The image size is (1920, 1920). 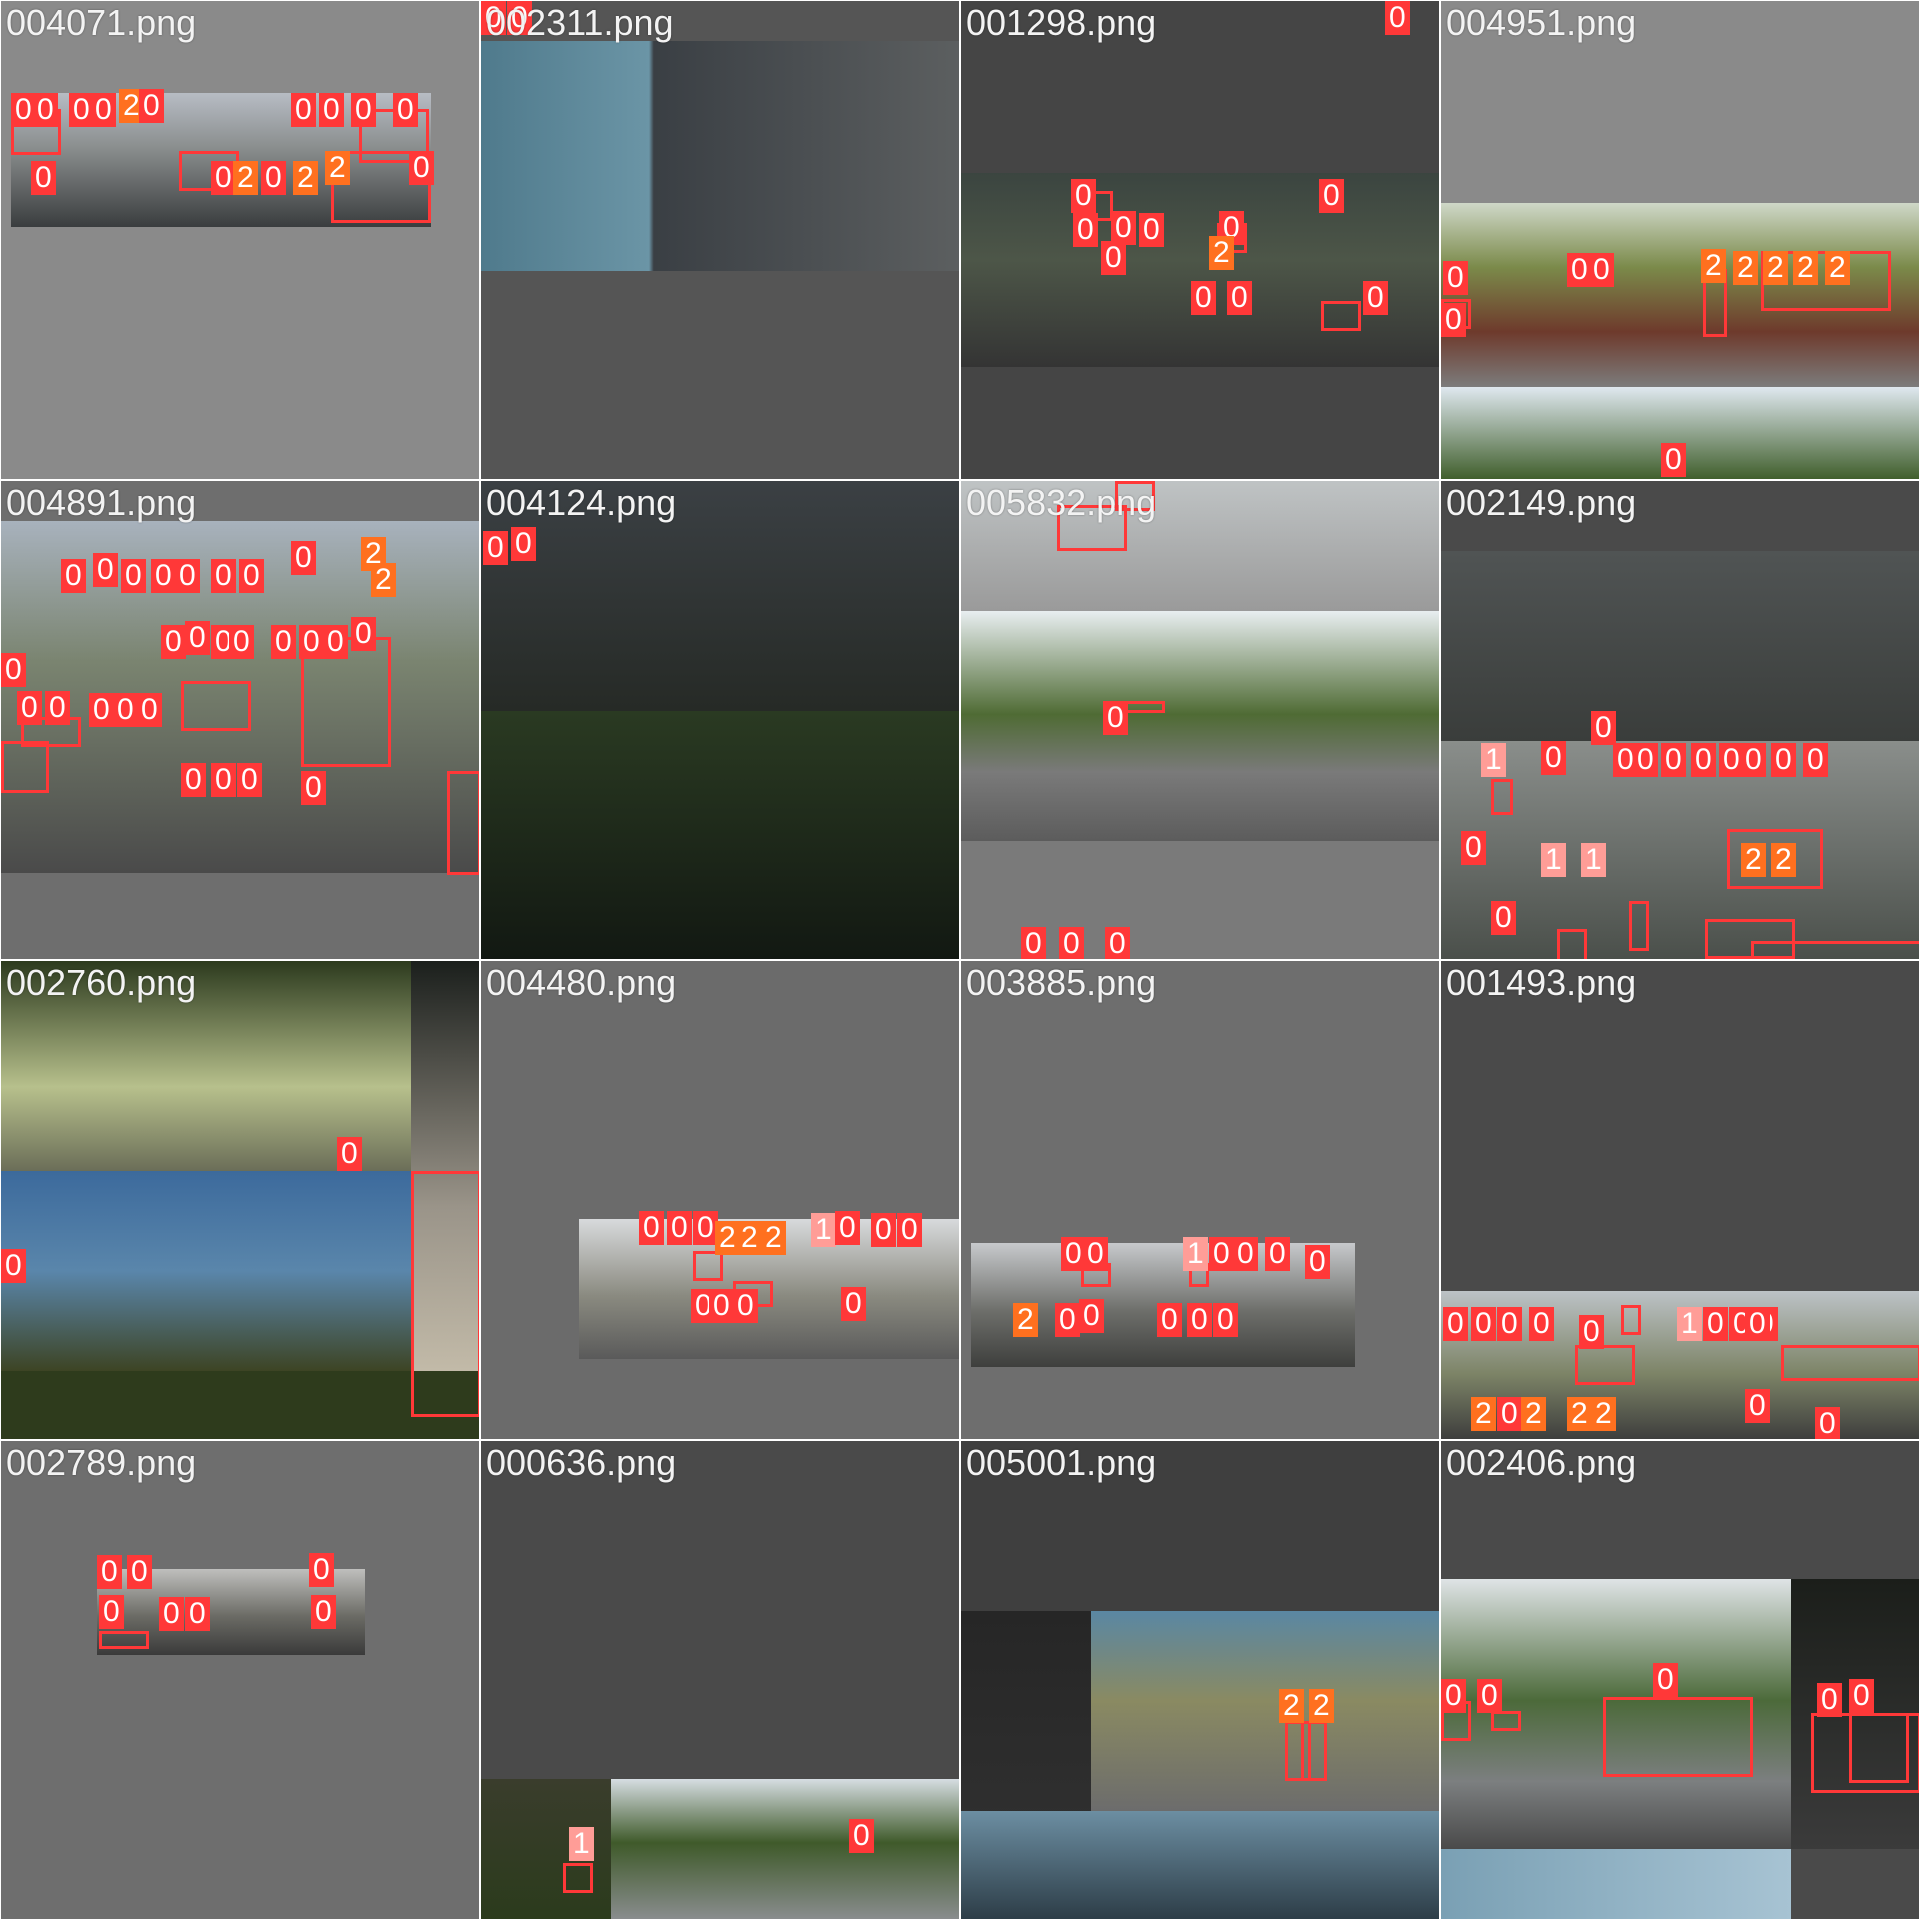 What do you see at coordinates (1541, 22) in the screenshot?
I see `tile-filename: 004951.png` at bounding box center [1541, 22].